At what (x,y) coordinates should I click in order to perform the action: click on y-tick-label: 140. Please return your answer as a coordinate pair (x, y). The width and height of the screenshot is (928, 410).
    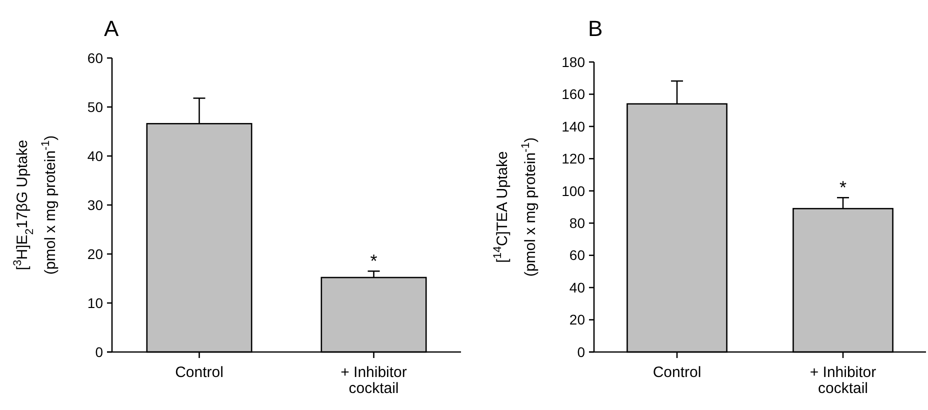
    Looking at the image, I should click on (574, 126).